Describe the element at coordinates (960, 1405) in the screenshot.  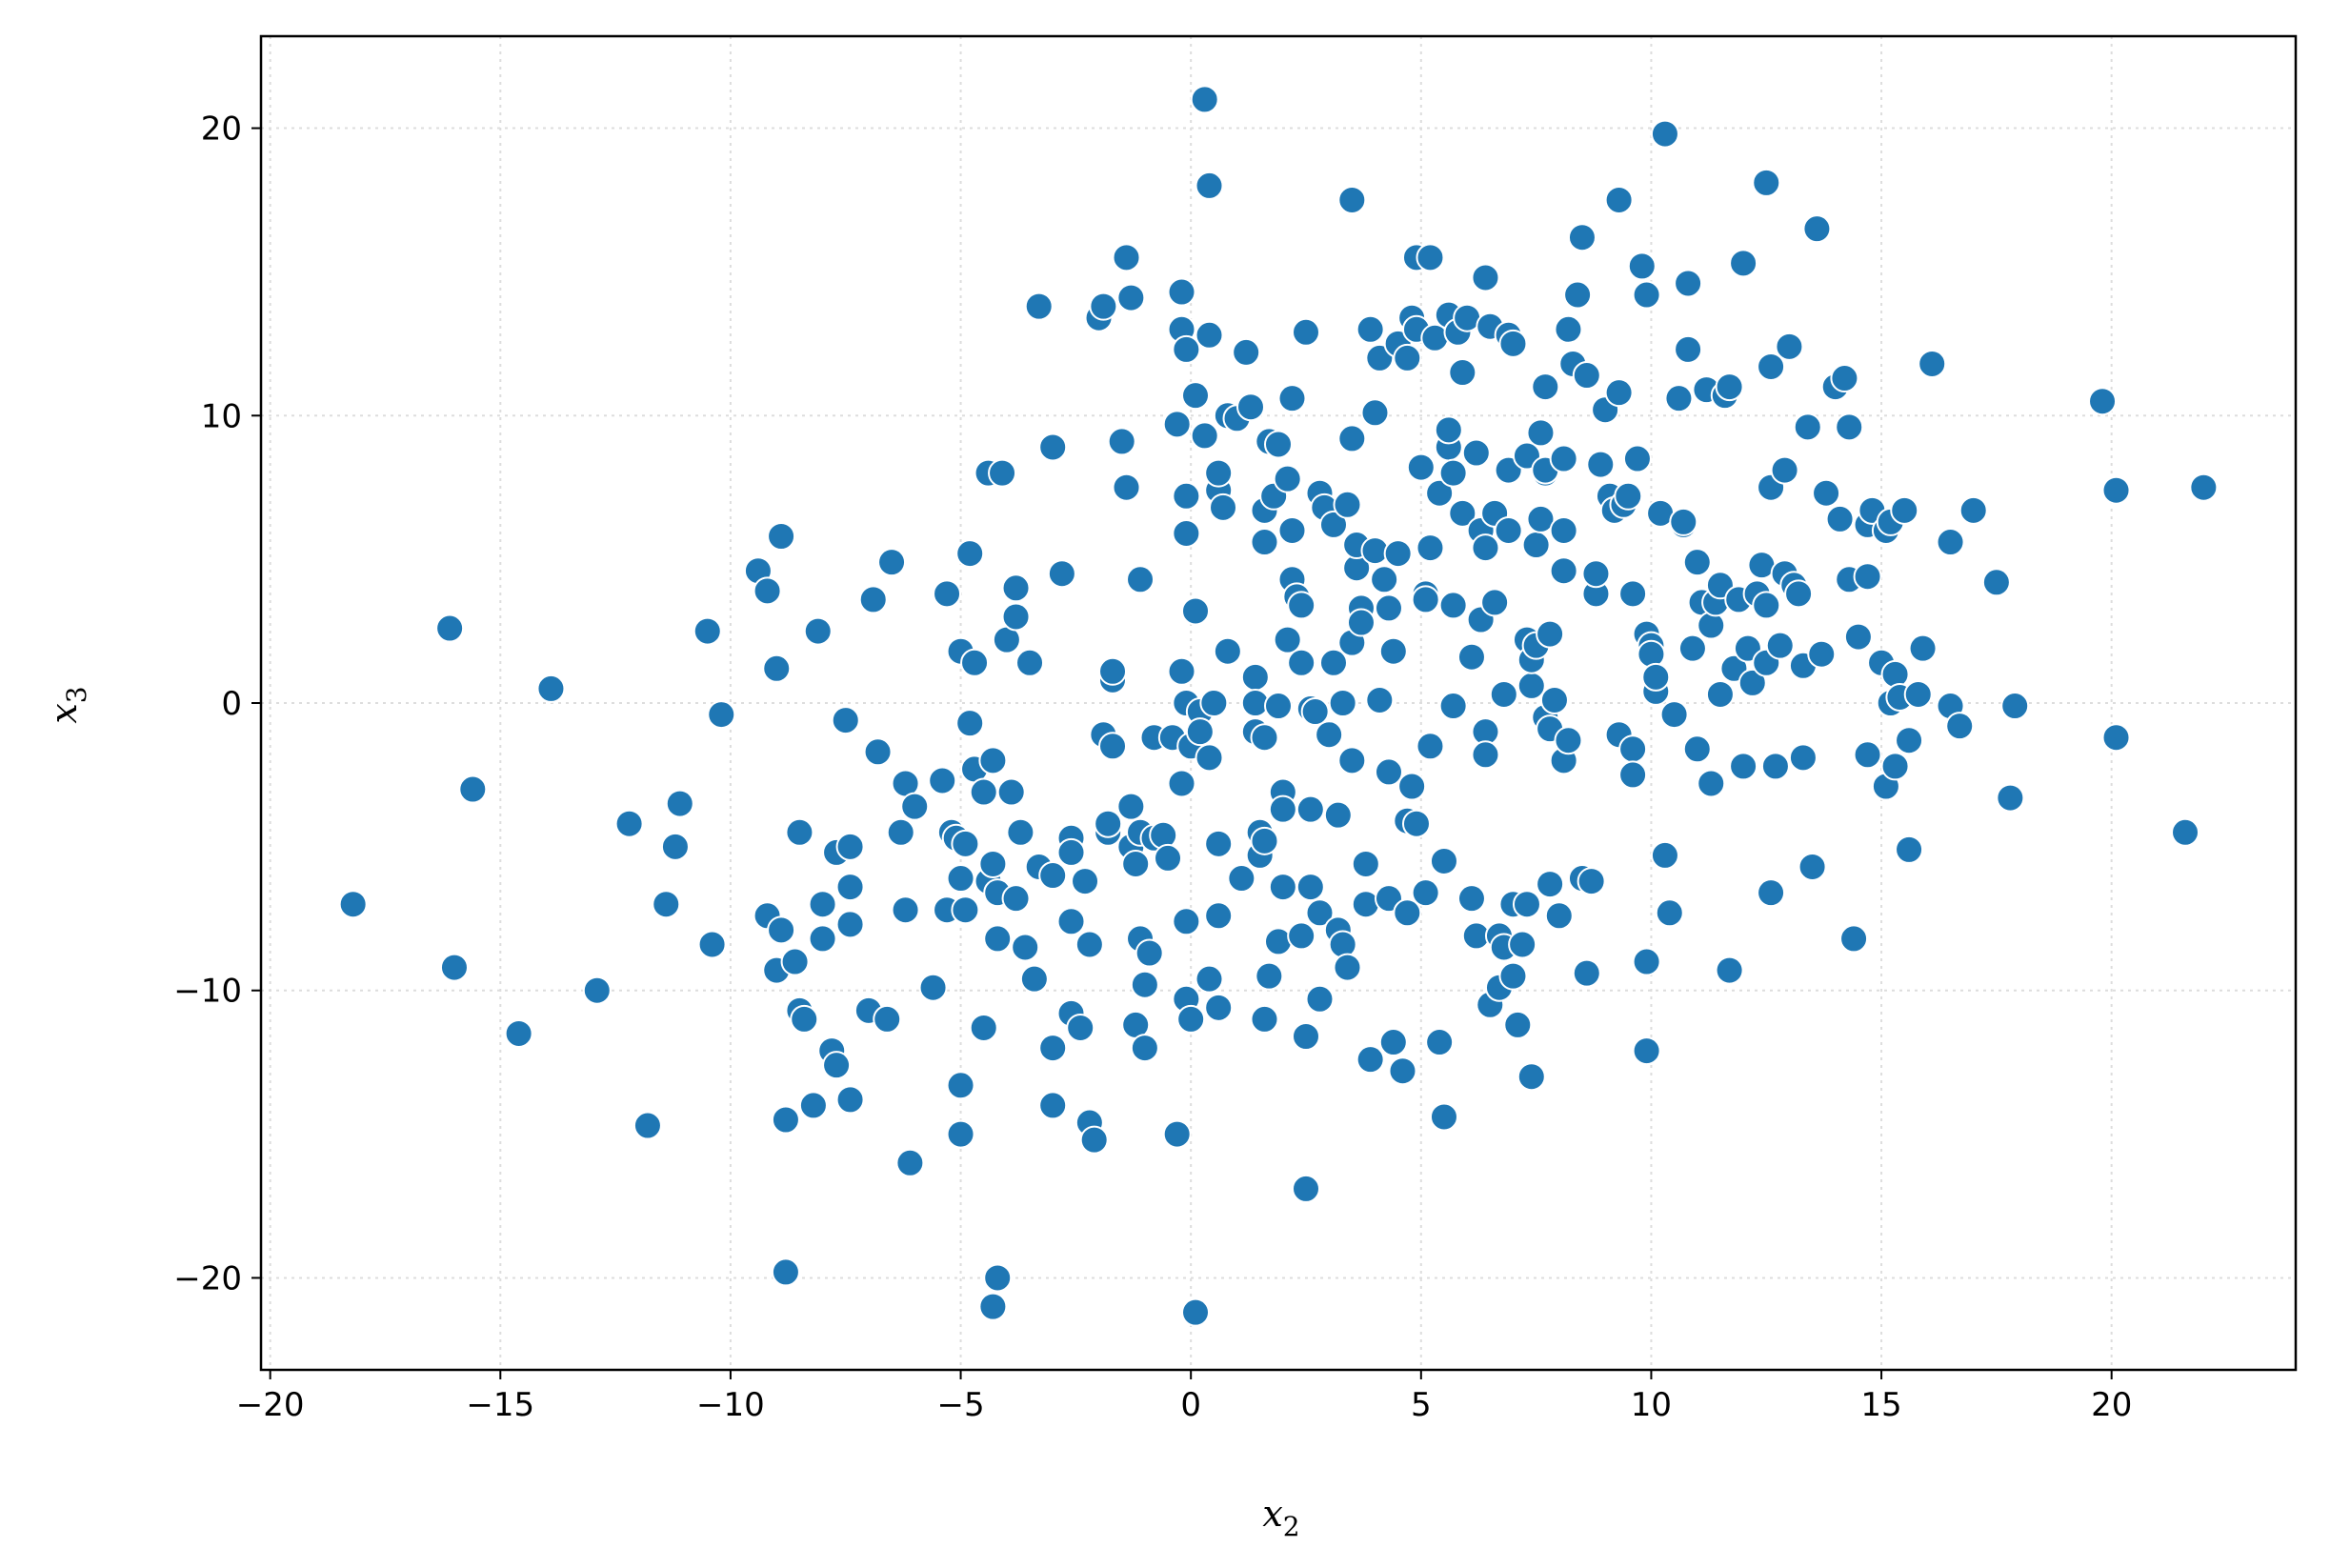
I see `x-tick-label: −5` at that location.